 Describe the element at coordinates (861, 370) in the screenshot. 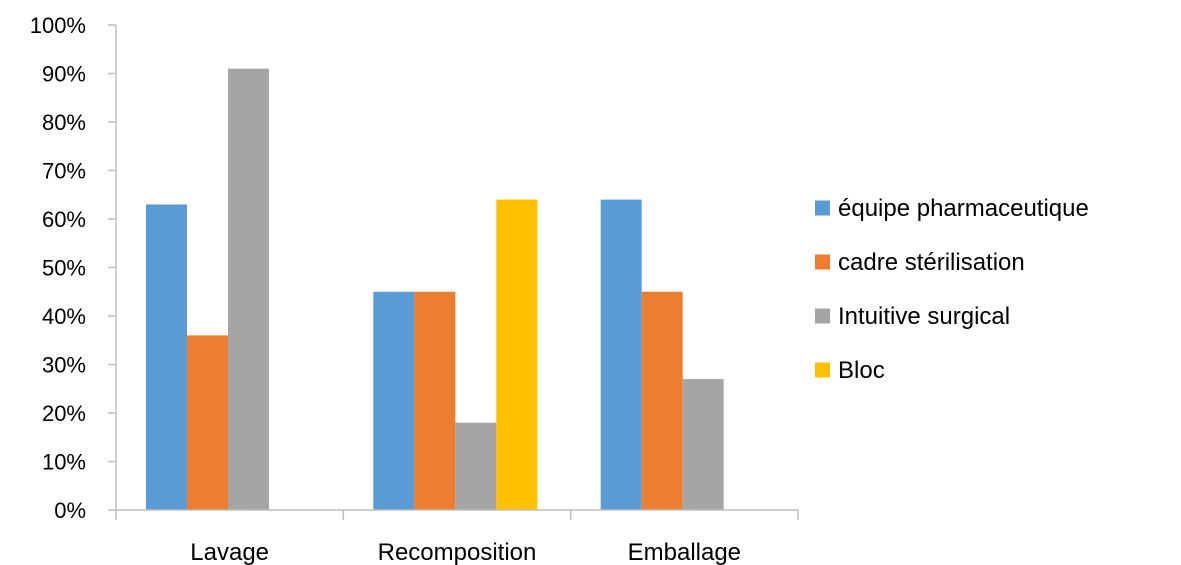

I see `legend-label: Bloc` at that location.